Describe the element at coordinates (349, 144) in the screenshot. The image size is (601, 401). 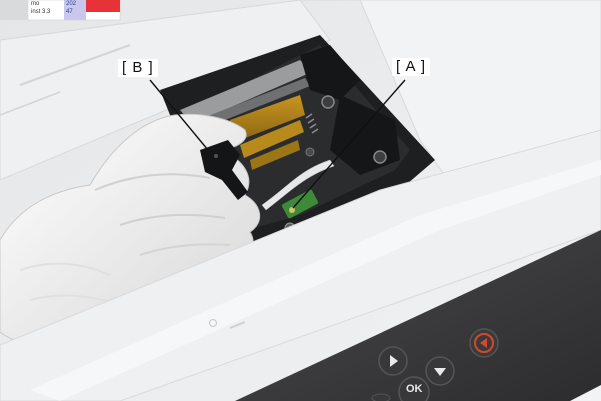
I see `leader-a` at that location.